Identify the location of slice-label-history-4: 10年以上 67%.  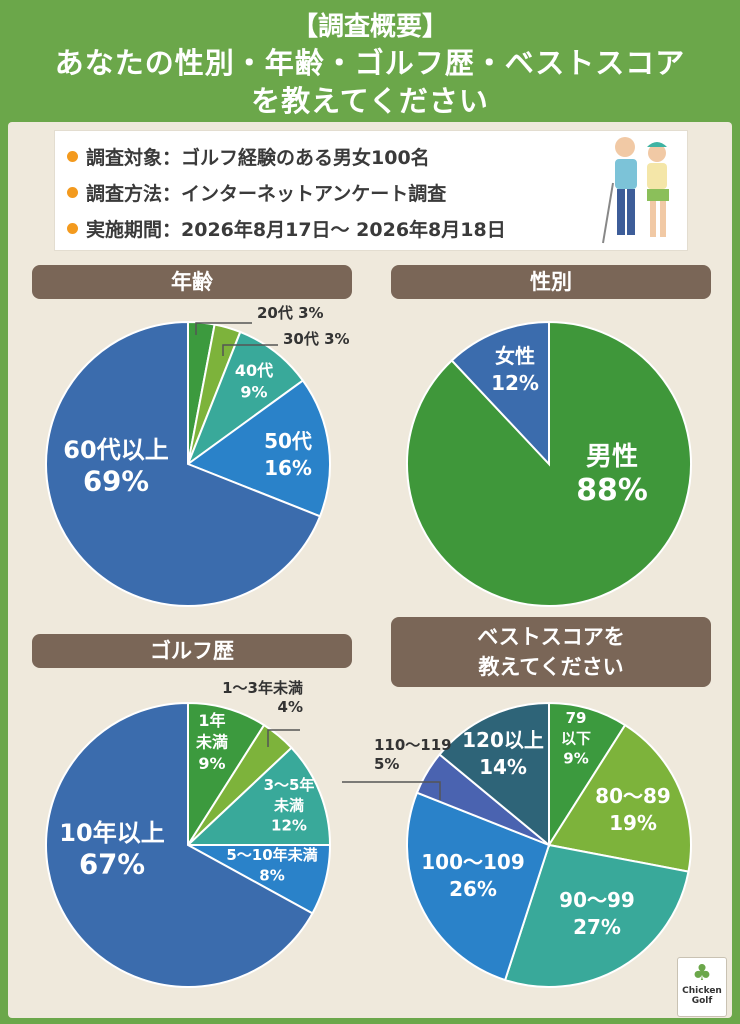
(111, 849).